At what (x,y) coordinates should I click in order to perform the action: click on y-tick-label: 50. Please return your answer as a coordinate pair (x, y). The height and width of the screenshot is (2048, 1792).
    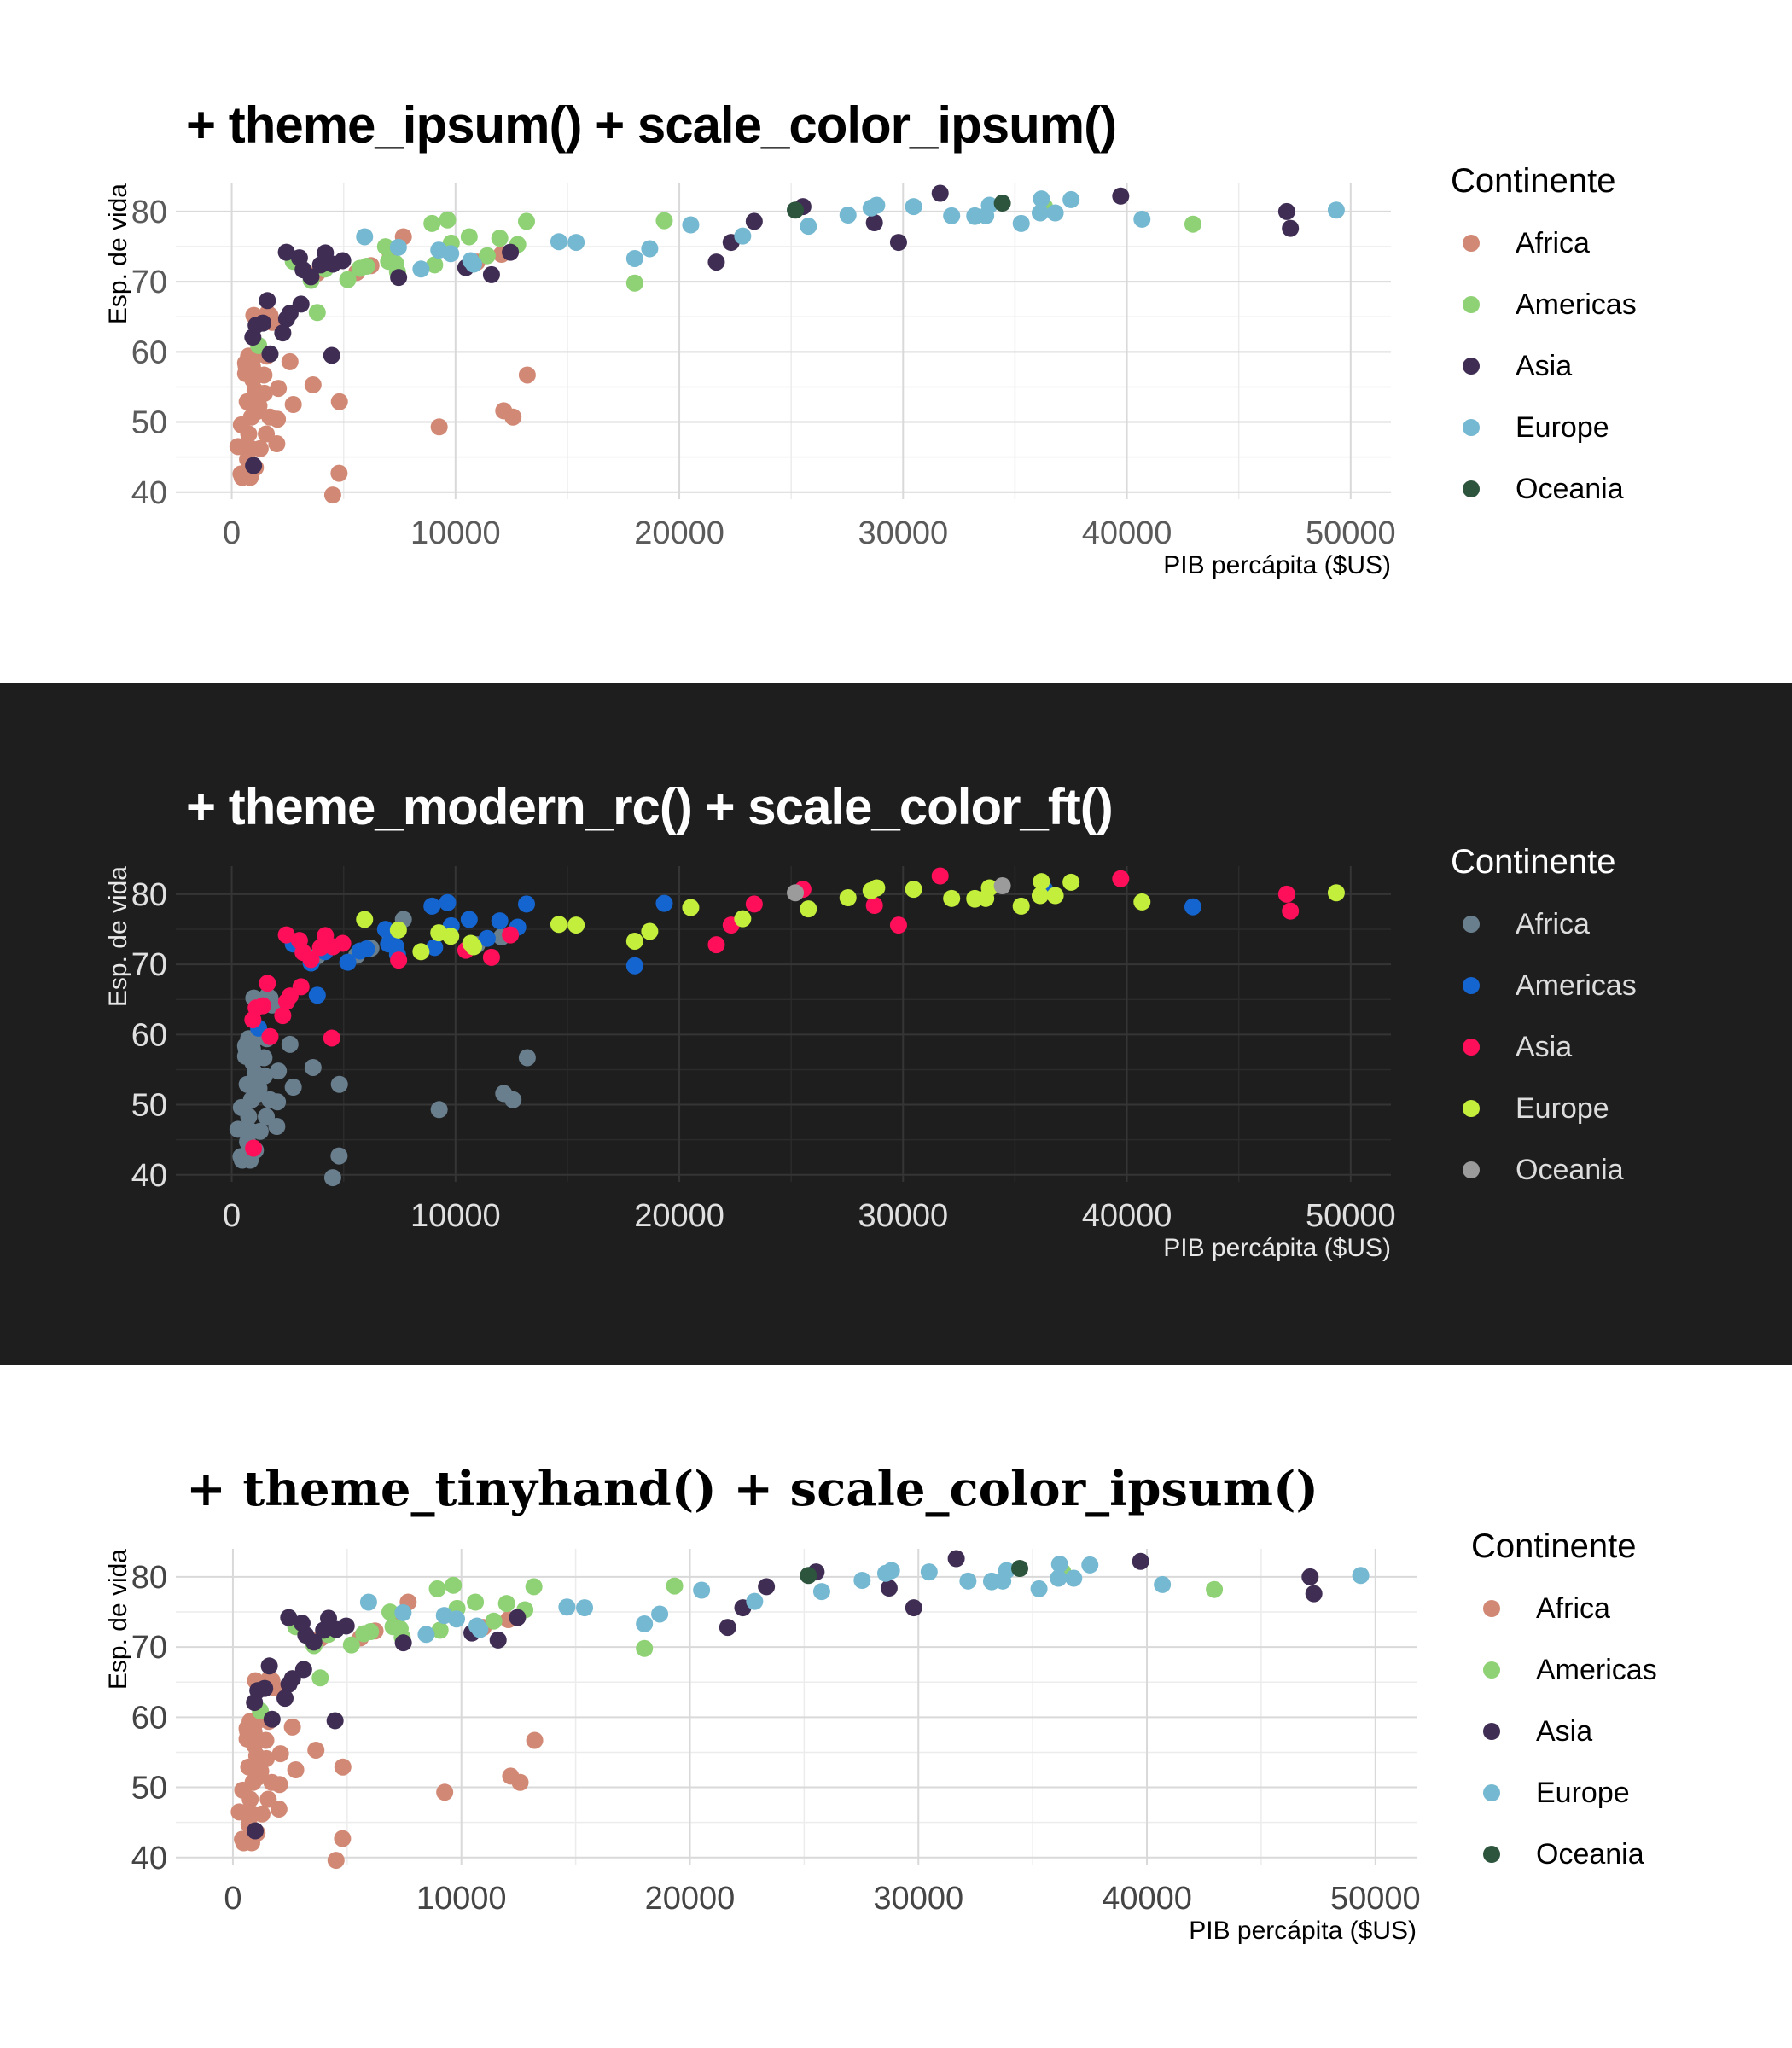
    Looking at the image, I should click on (149, 1106).